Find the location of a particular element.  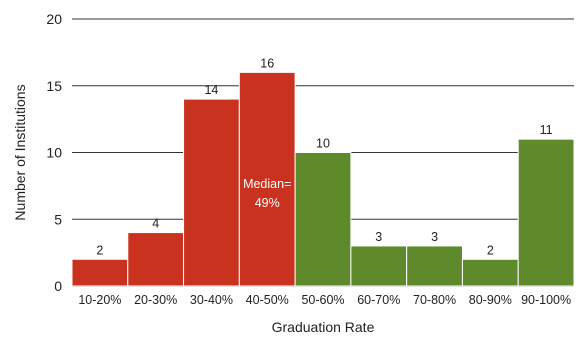

value-label-20-30%: 4 is located at coordinates (155, 224).